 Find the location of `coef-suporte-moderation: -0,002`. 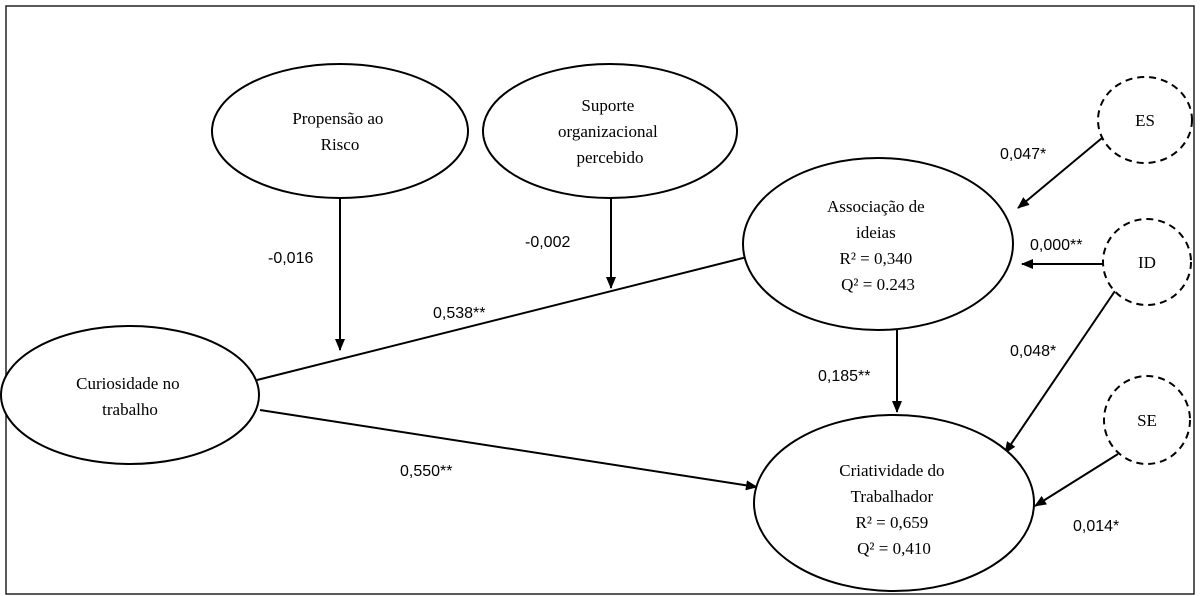

coef-suporte-moderation: -0,002 is located at coordinates (547, 242).